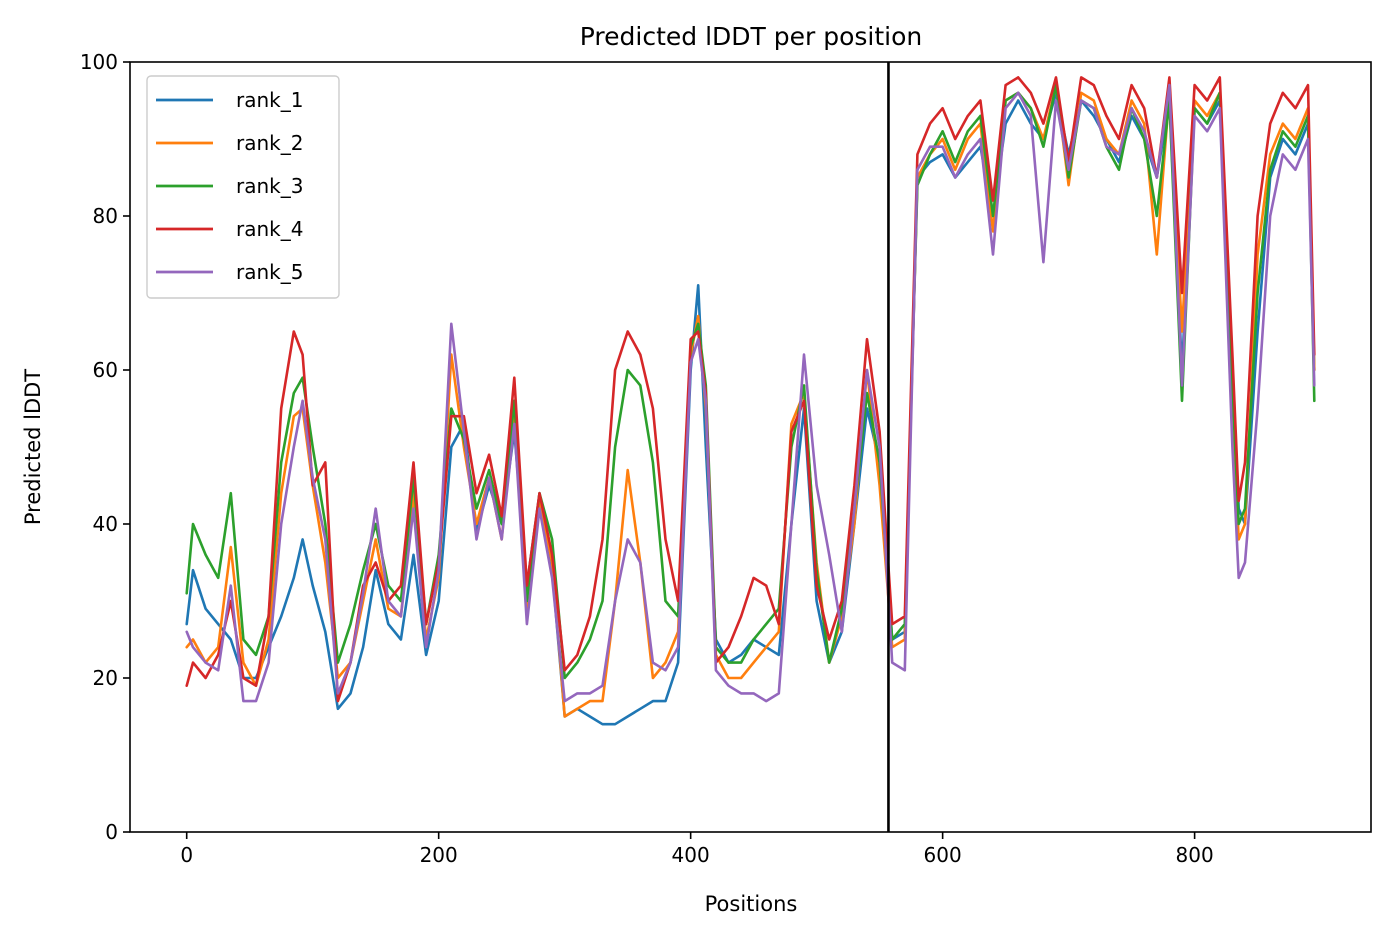  I want to click on x-axis: 0 200 400 600 800, so click(697, 849).